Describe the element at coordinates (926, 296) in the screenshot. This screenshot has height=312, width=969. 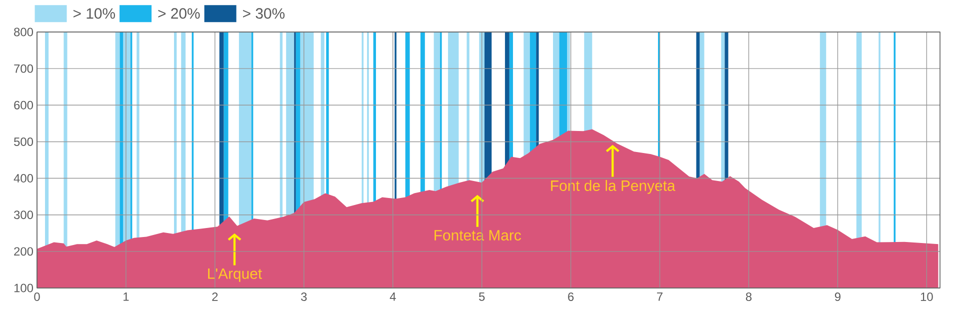
I see `x-tick-label: 10` at that location.